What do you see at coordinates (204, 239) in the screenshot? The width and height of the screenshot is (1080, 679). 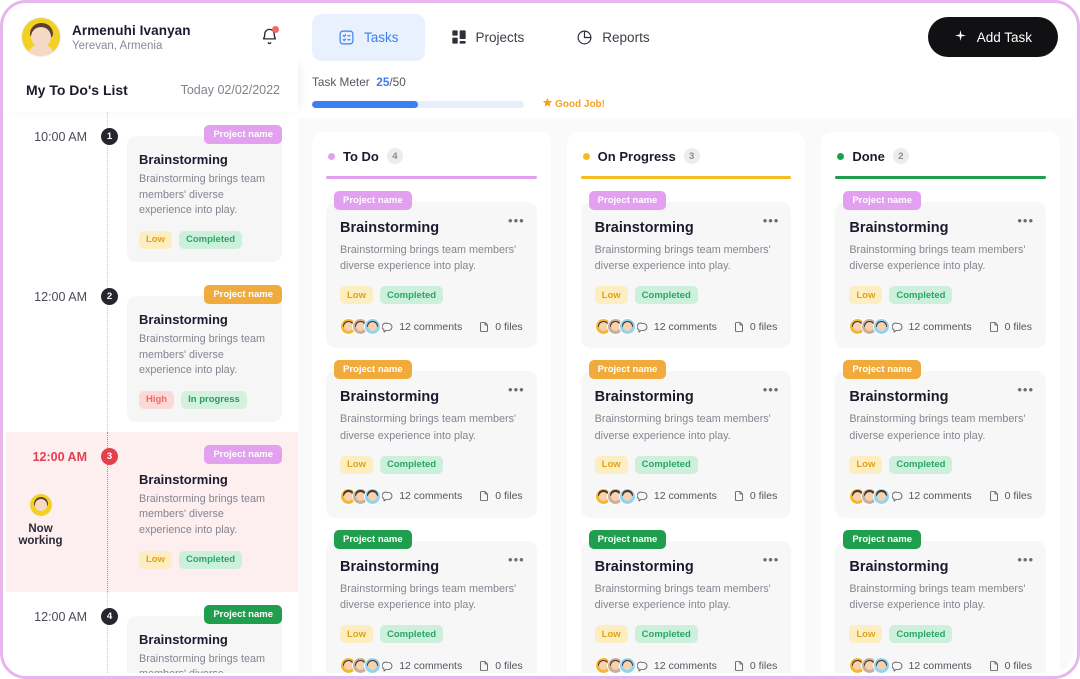 I see `timeline-item-tags: Low Completed` at bounding box center [204, 239].